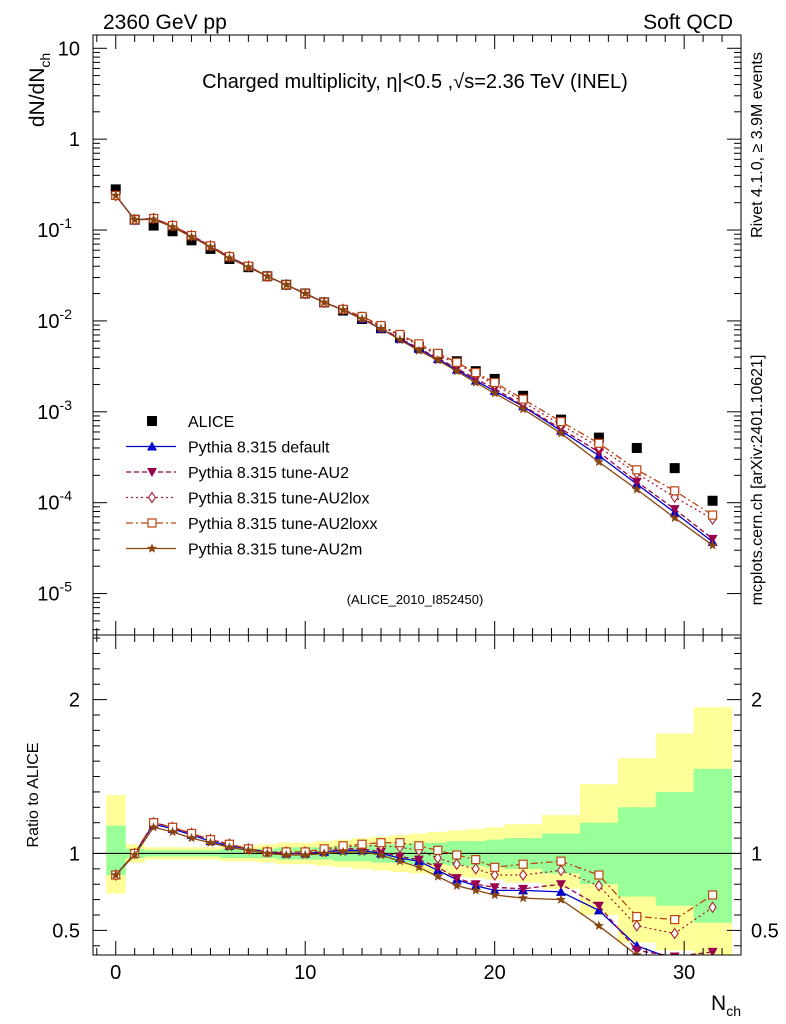  Describe the element at coordinates (268, 473) in the screenshot. I see `legend-label-au2: Pythia 8.315 tune-AU2` at that location.